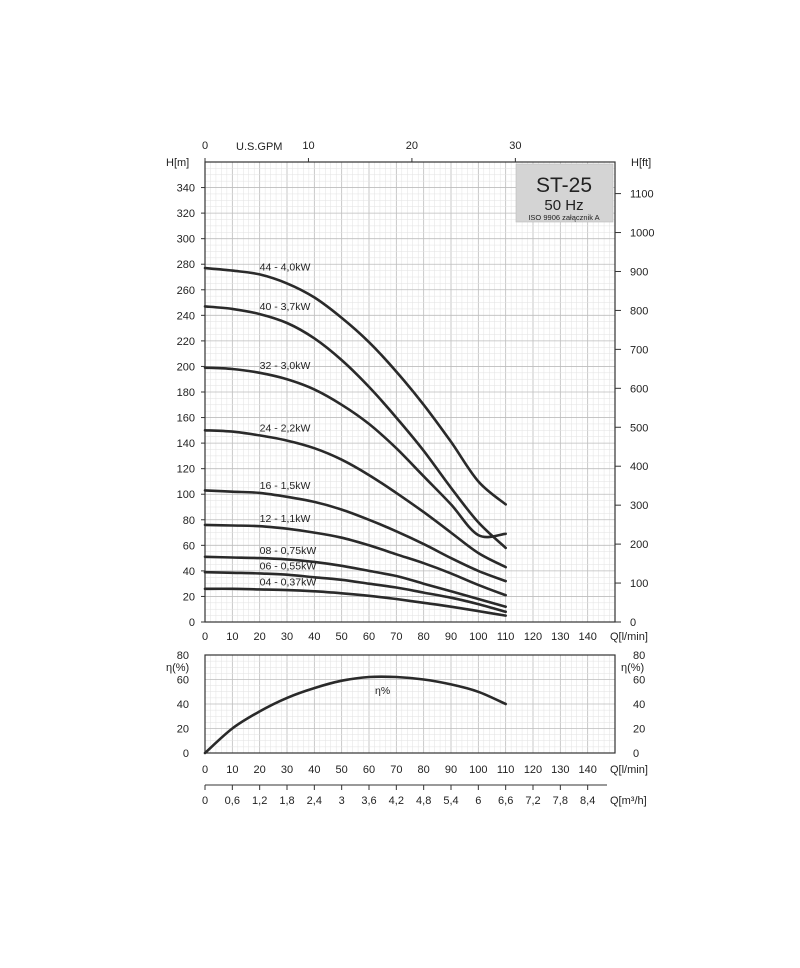  Describe the element at coordinates (412, 146) in the screenshot. I see `gpm-tick-label: 20` at that location.